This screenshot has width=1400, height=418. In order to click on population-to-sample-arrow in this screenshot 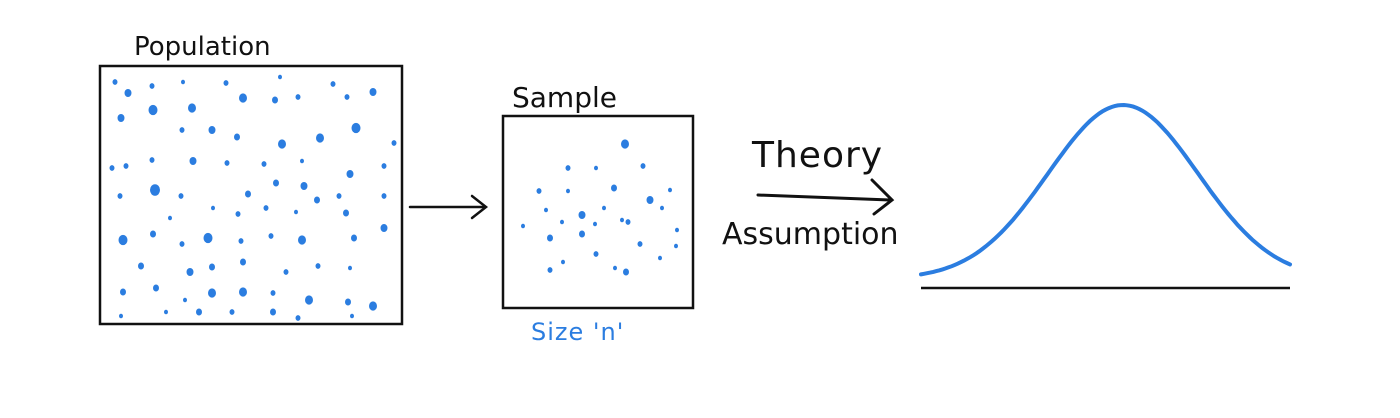, I will do `click(448, 207)`.